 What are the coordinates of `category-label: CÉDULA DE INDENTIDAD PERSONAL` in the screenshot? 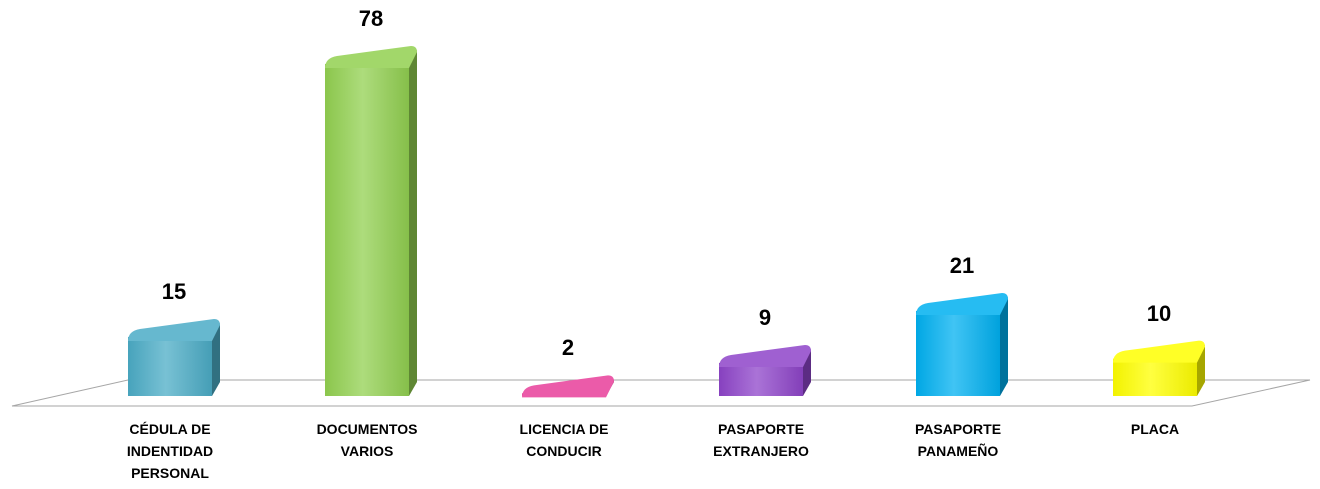 It's located at (170, 451).